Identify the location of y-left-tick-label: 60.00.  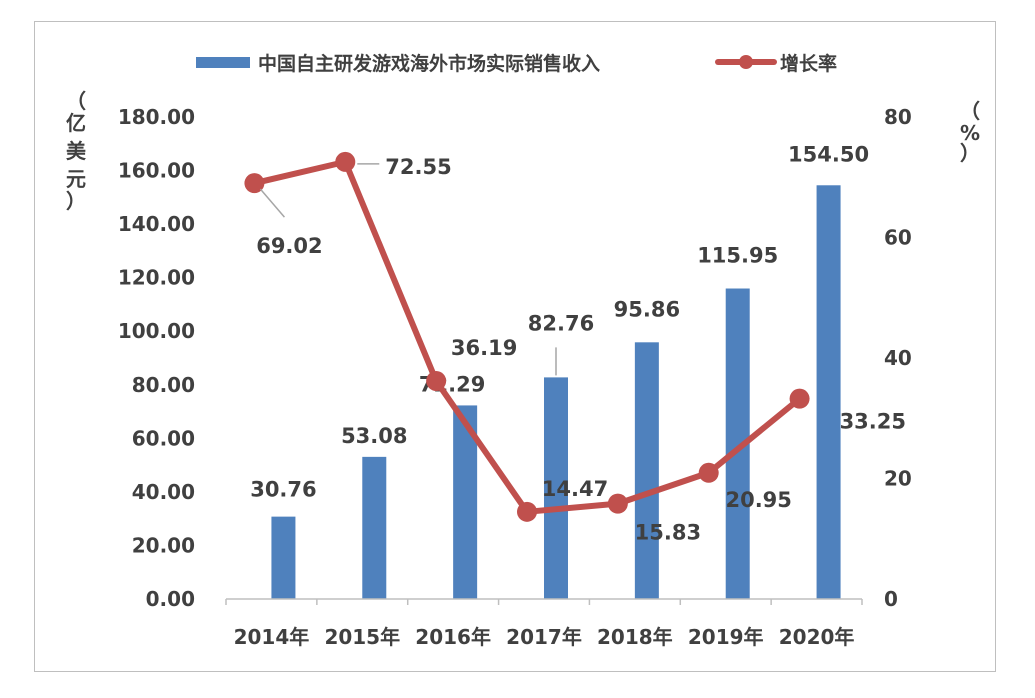
(163, 438).